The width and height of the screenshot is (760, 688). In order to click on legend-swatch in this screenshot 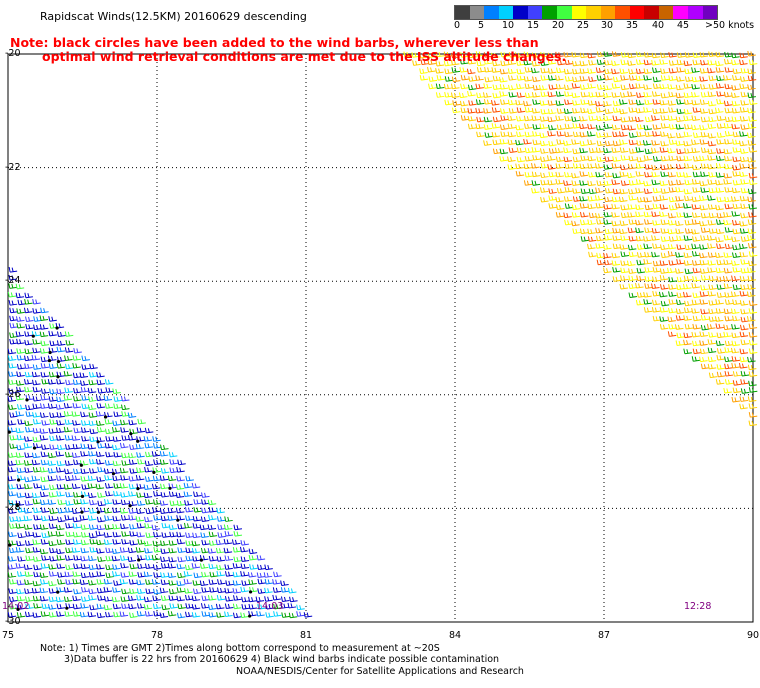, I will do `click(710, 12)`.